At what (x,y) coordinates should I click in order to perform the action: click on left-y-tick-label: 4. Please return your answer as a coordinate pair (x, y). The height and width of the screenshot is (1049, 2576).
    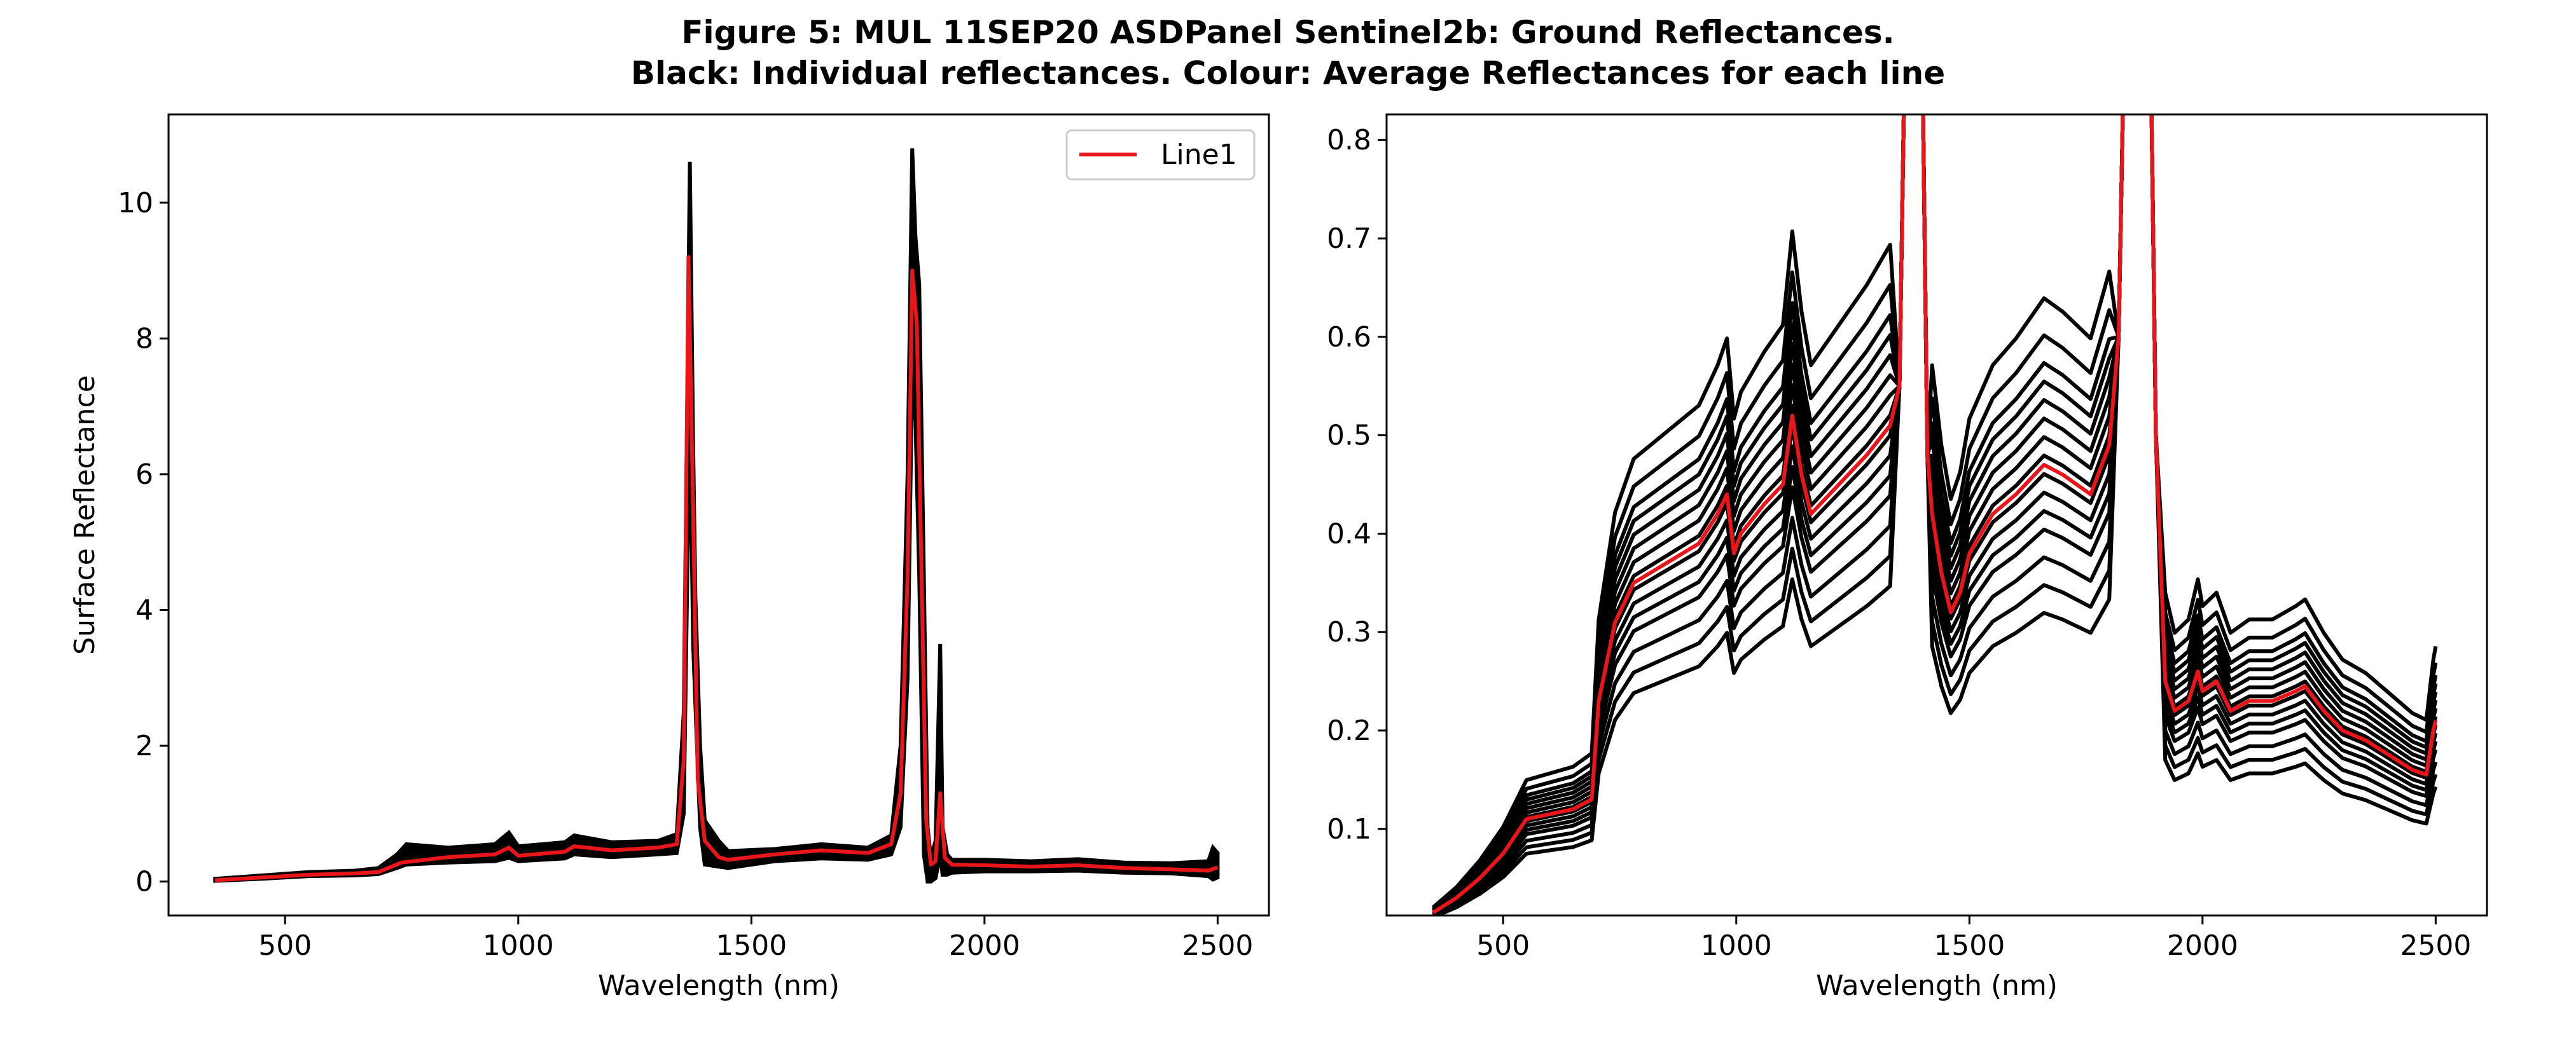
    Looking at the image, I should click on (144, 610).